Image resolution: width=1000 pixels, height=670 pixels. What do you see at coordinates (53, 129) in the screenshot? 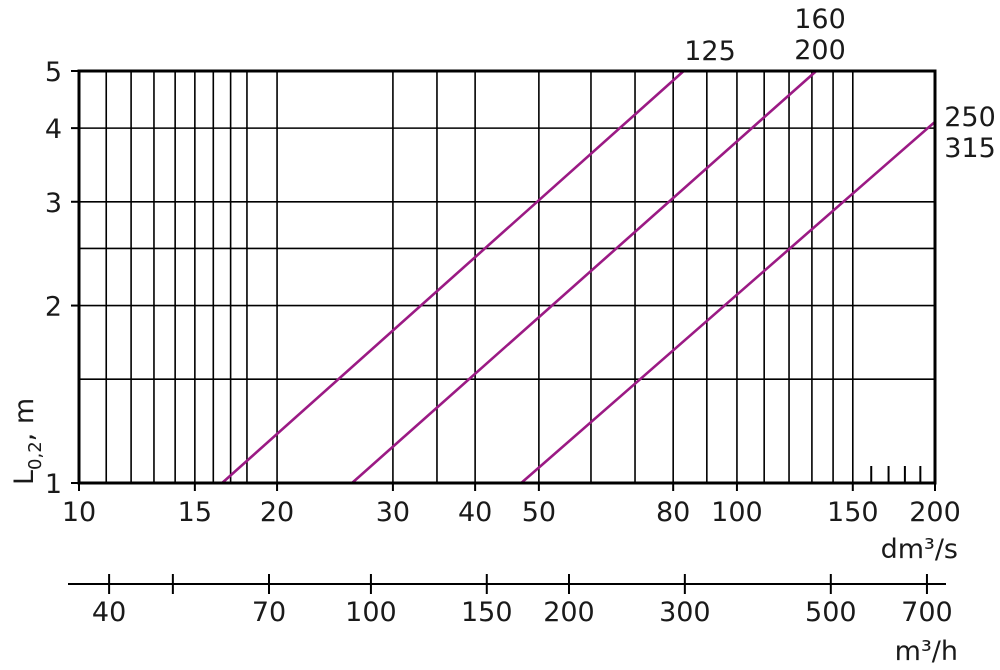
I see `y-tick-label: 4` at bounding box center [53, 129].